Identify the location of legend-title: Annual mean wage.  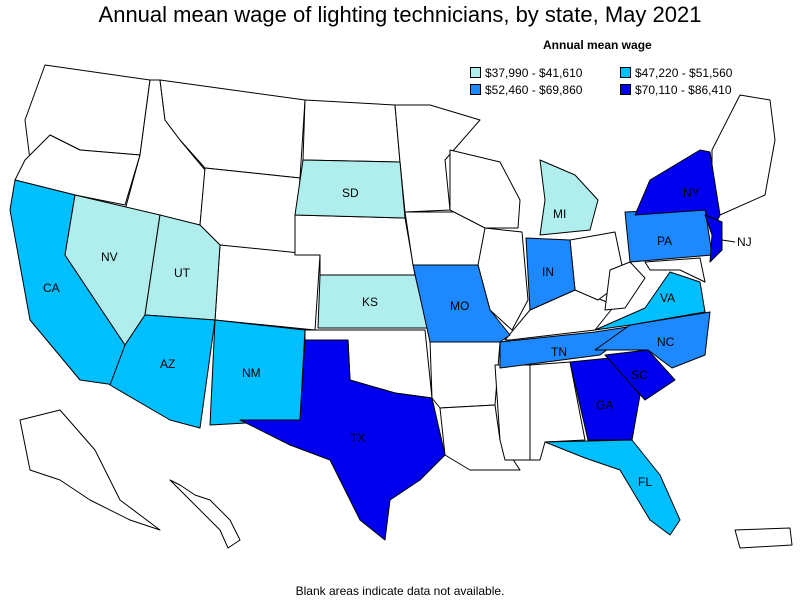
(597, 45).